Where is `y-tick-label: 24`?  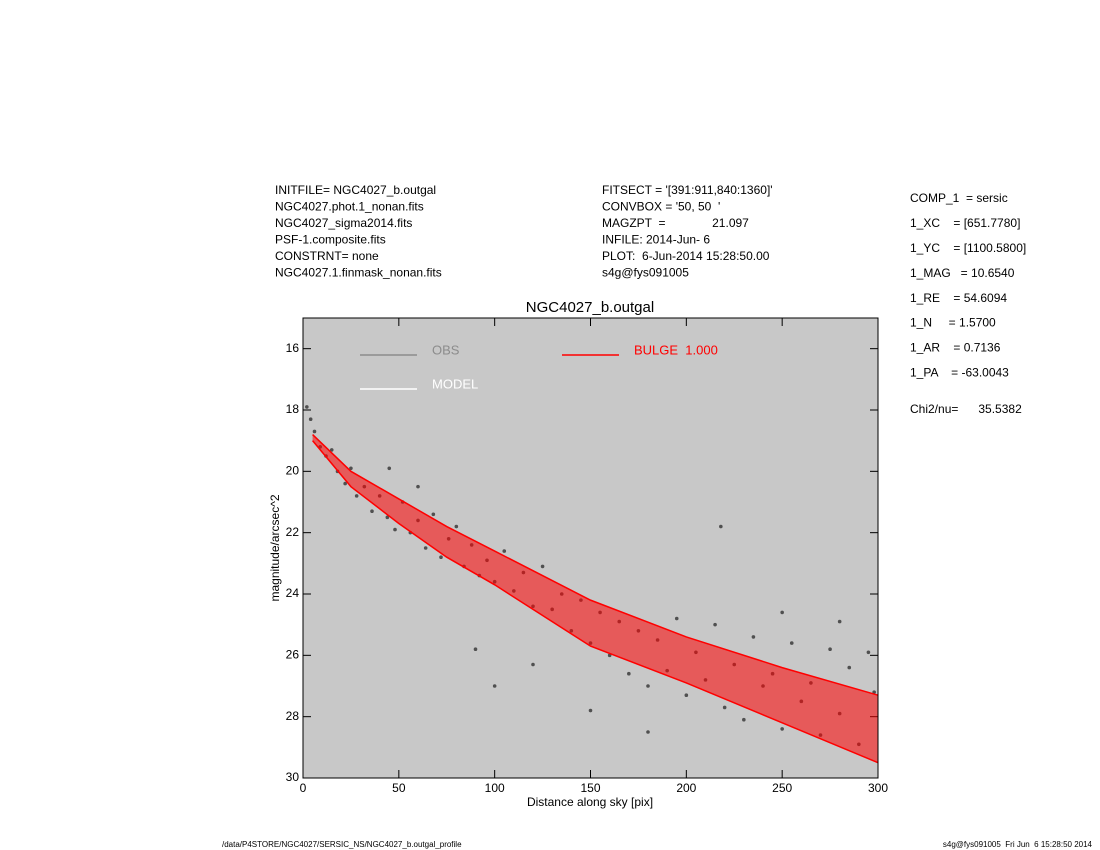
y-tick-label: 24 is located at coordinates (293, 593).